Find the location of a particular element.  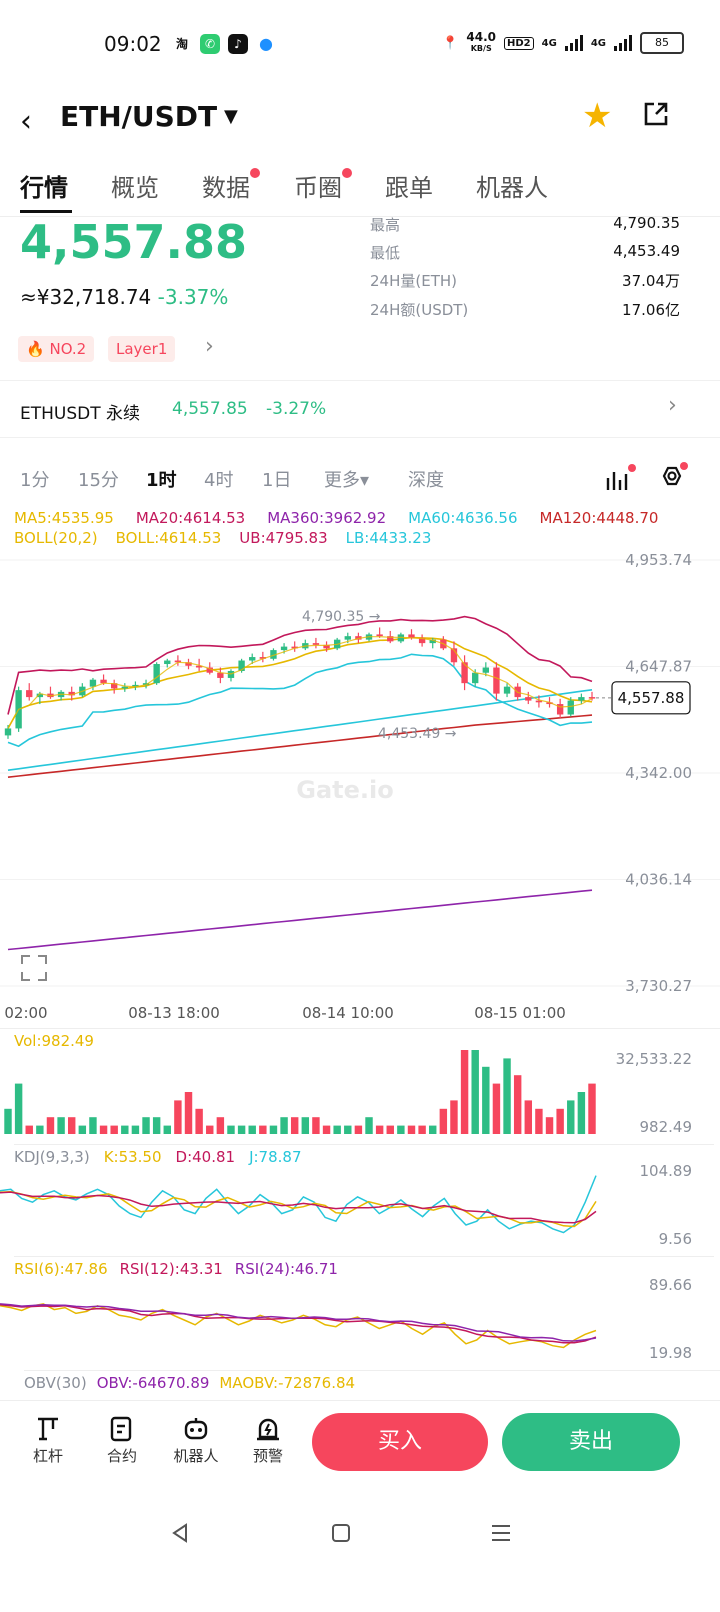

kdj-min-label: 9.56 is located at coordinates (675, 1239).